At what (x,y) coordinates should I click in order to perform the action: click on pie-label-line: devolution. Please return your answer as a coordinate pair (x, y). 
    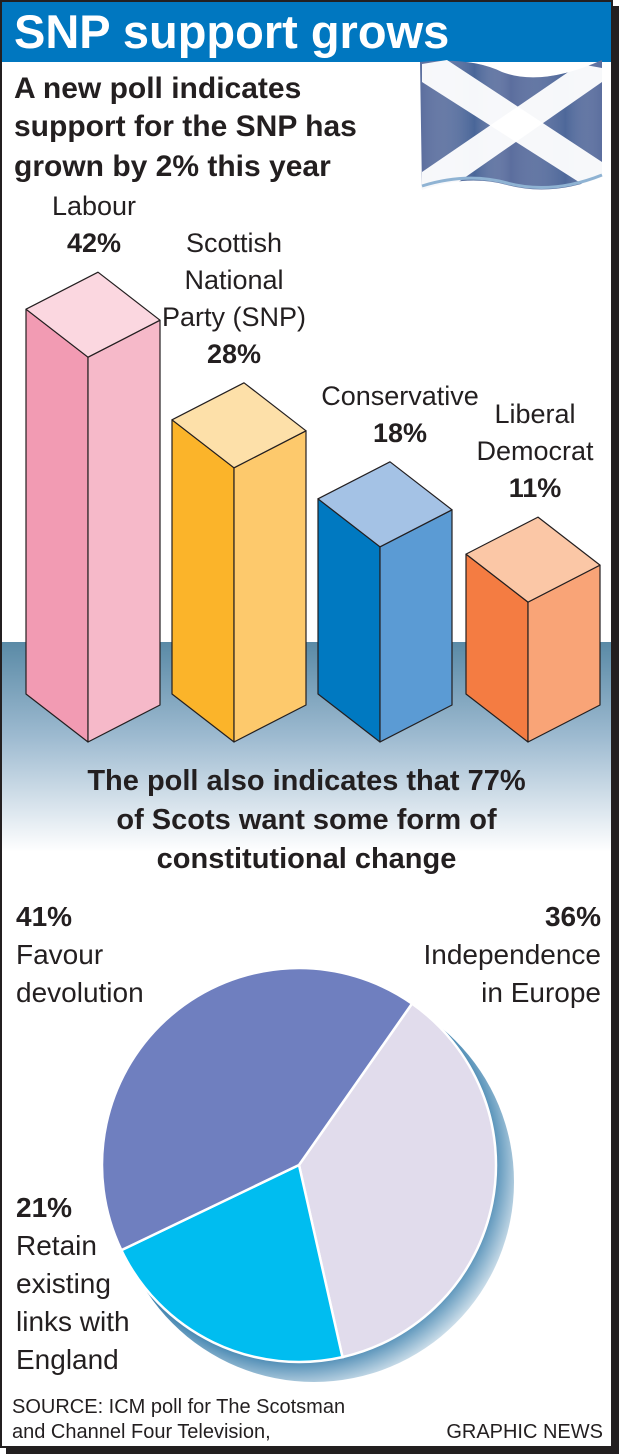
    Looking at the image, I should click on (80, 992).